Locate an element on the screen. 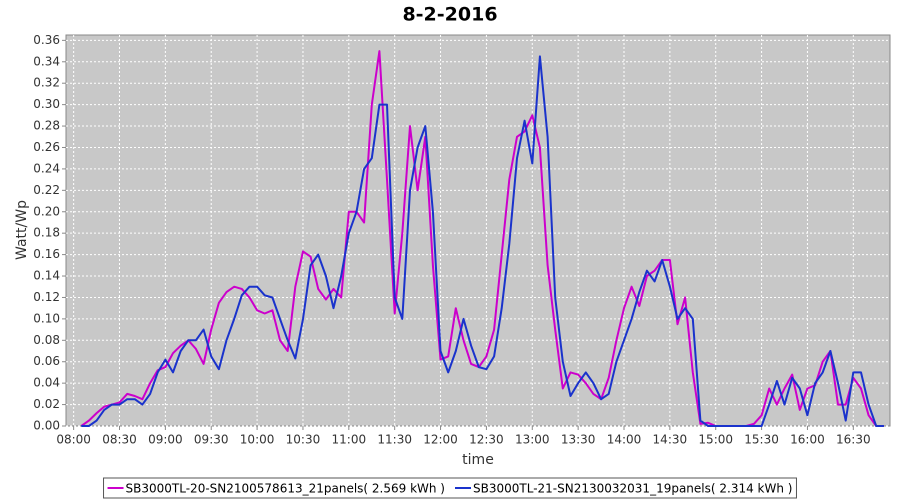  y-tick-label: 0.10 is located at coordinates (46, 318).